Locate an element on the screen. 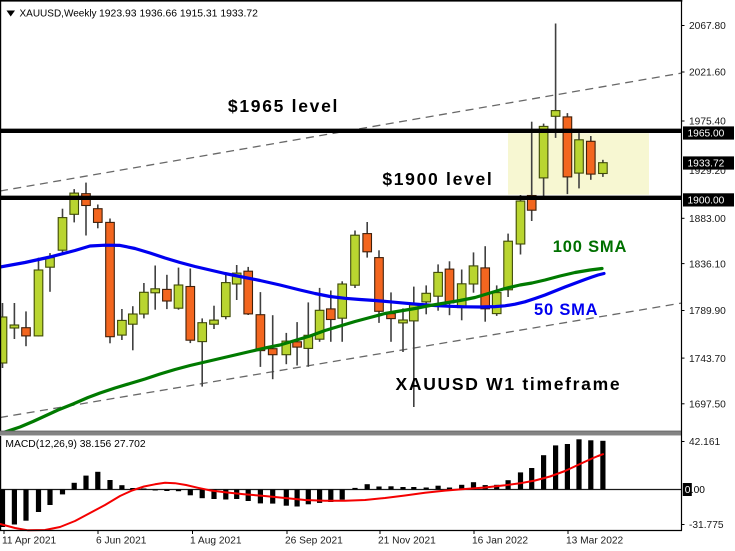  svg-text: 50 SMA is located at coordinates (566, 310).